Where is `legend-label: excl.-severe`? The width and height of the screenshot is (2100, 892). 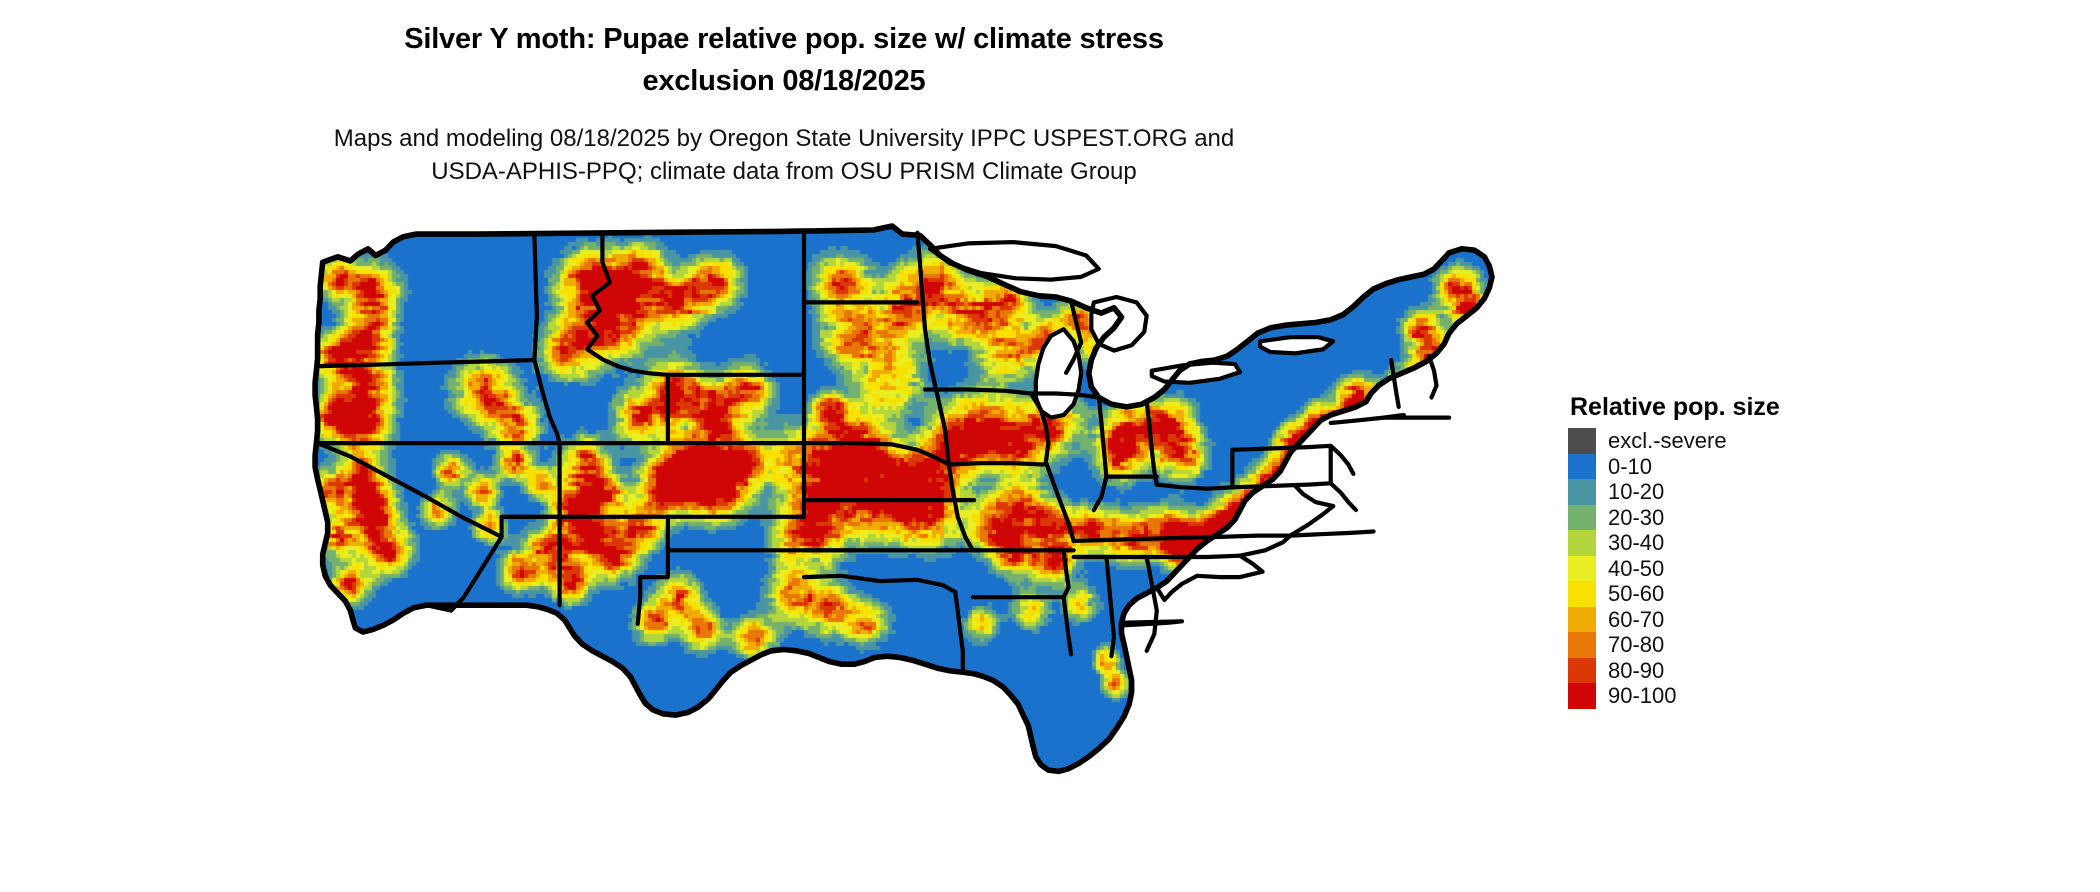 legend-label: excl.-severe is located at coordinates (1667, 441).